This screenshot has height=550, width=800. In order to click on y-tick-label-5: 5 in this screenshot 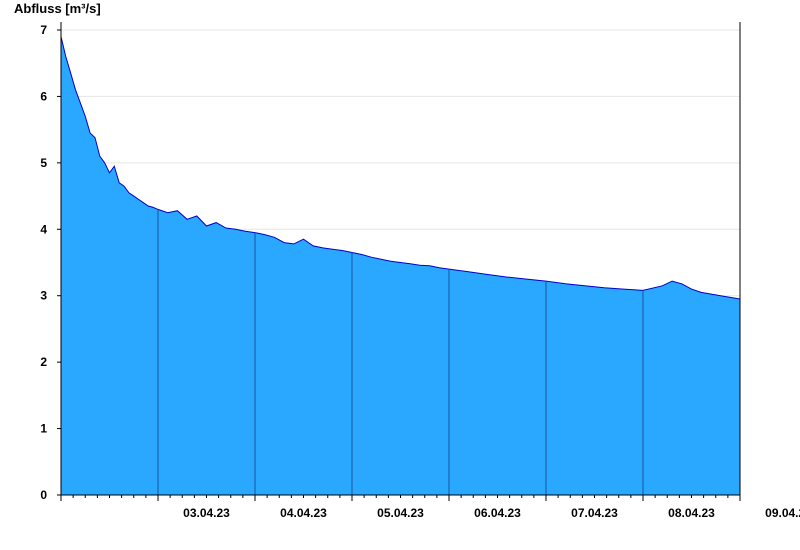, I will do `click(43, 163)`.